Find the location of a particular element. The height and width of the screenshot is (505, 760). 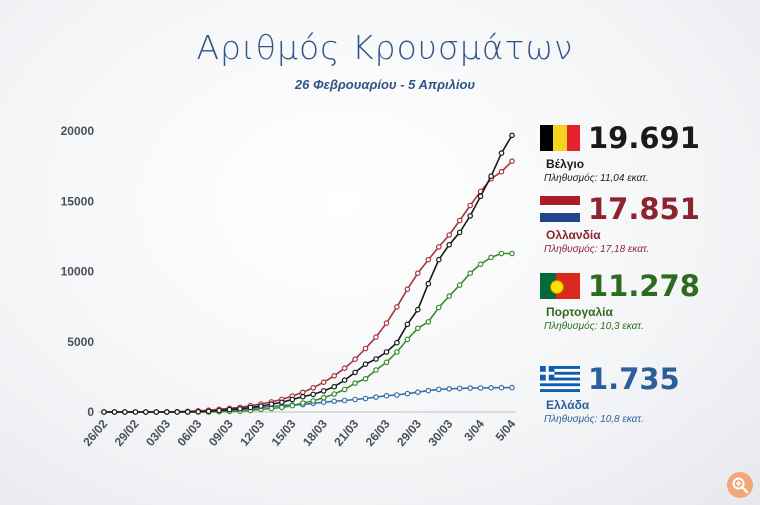

x-tick-label: 29/02 is located at coordinates (127, 433).